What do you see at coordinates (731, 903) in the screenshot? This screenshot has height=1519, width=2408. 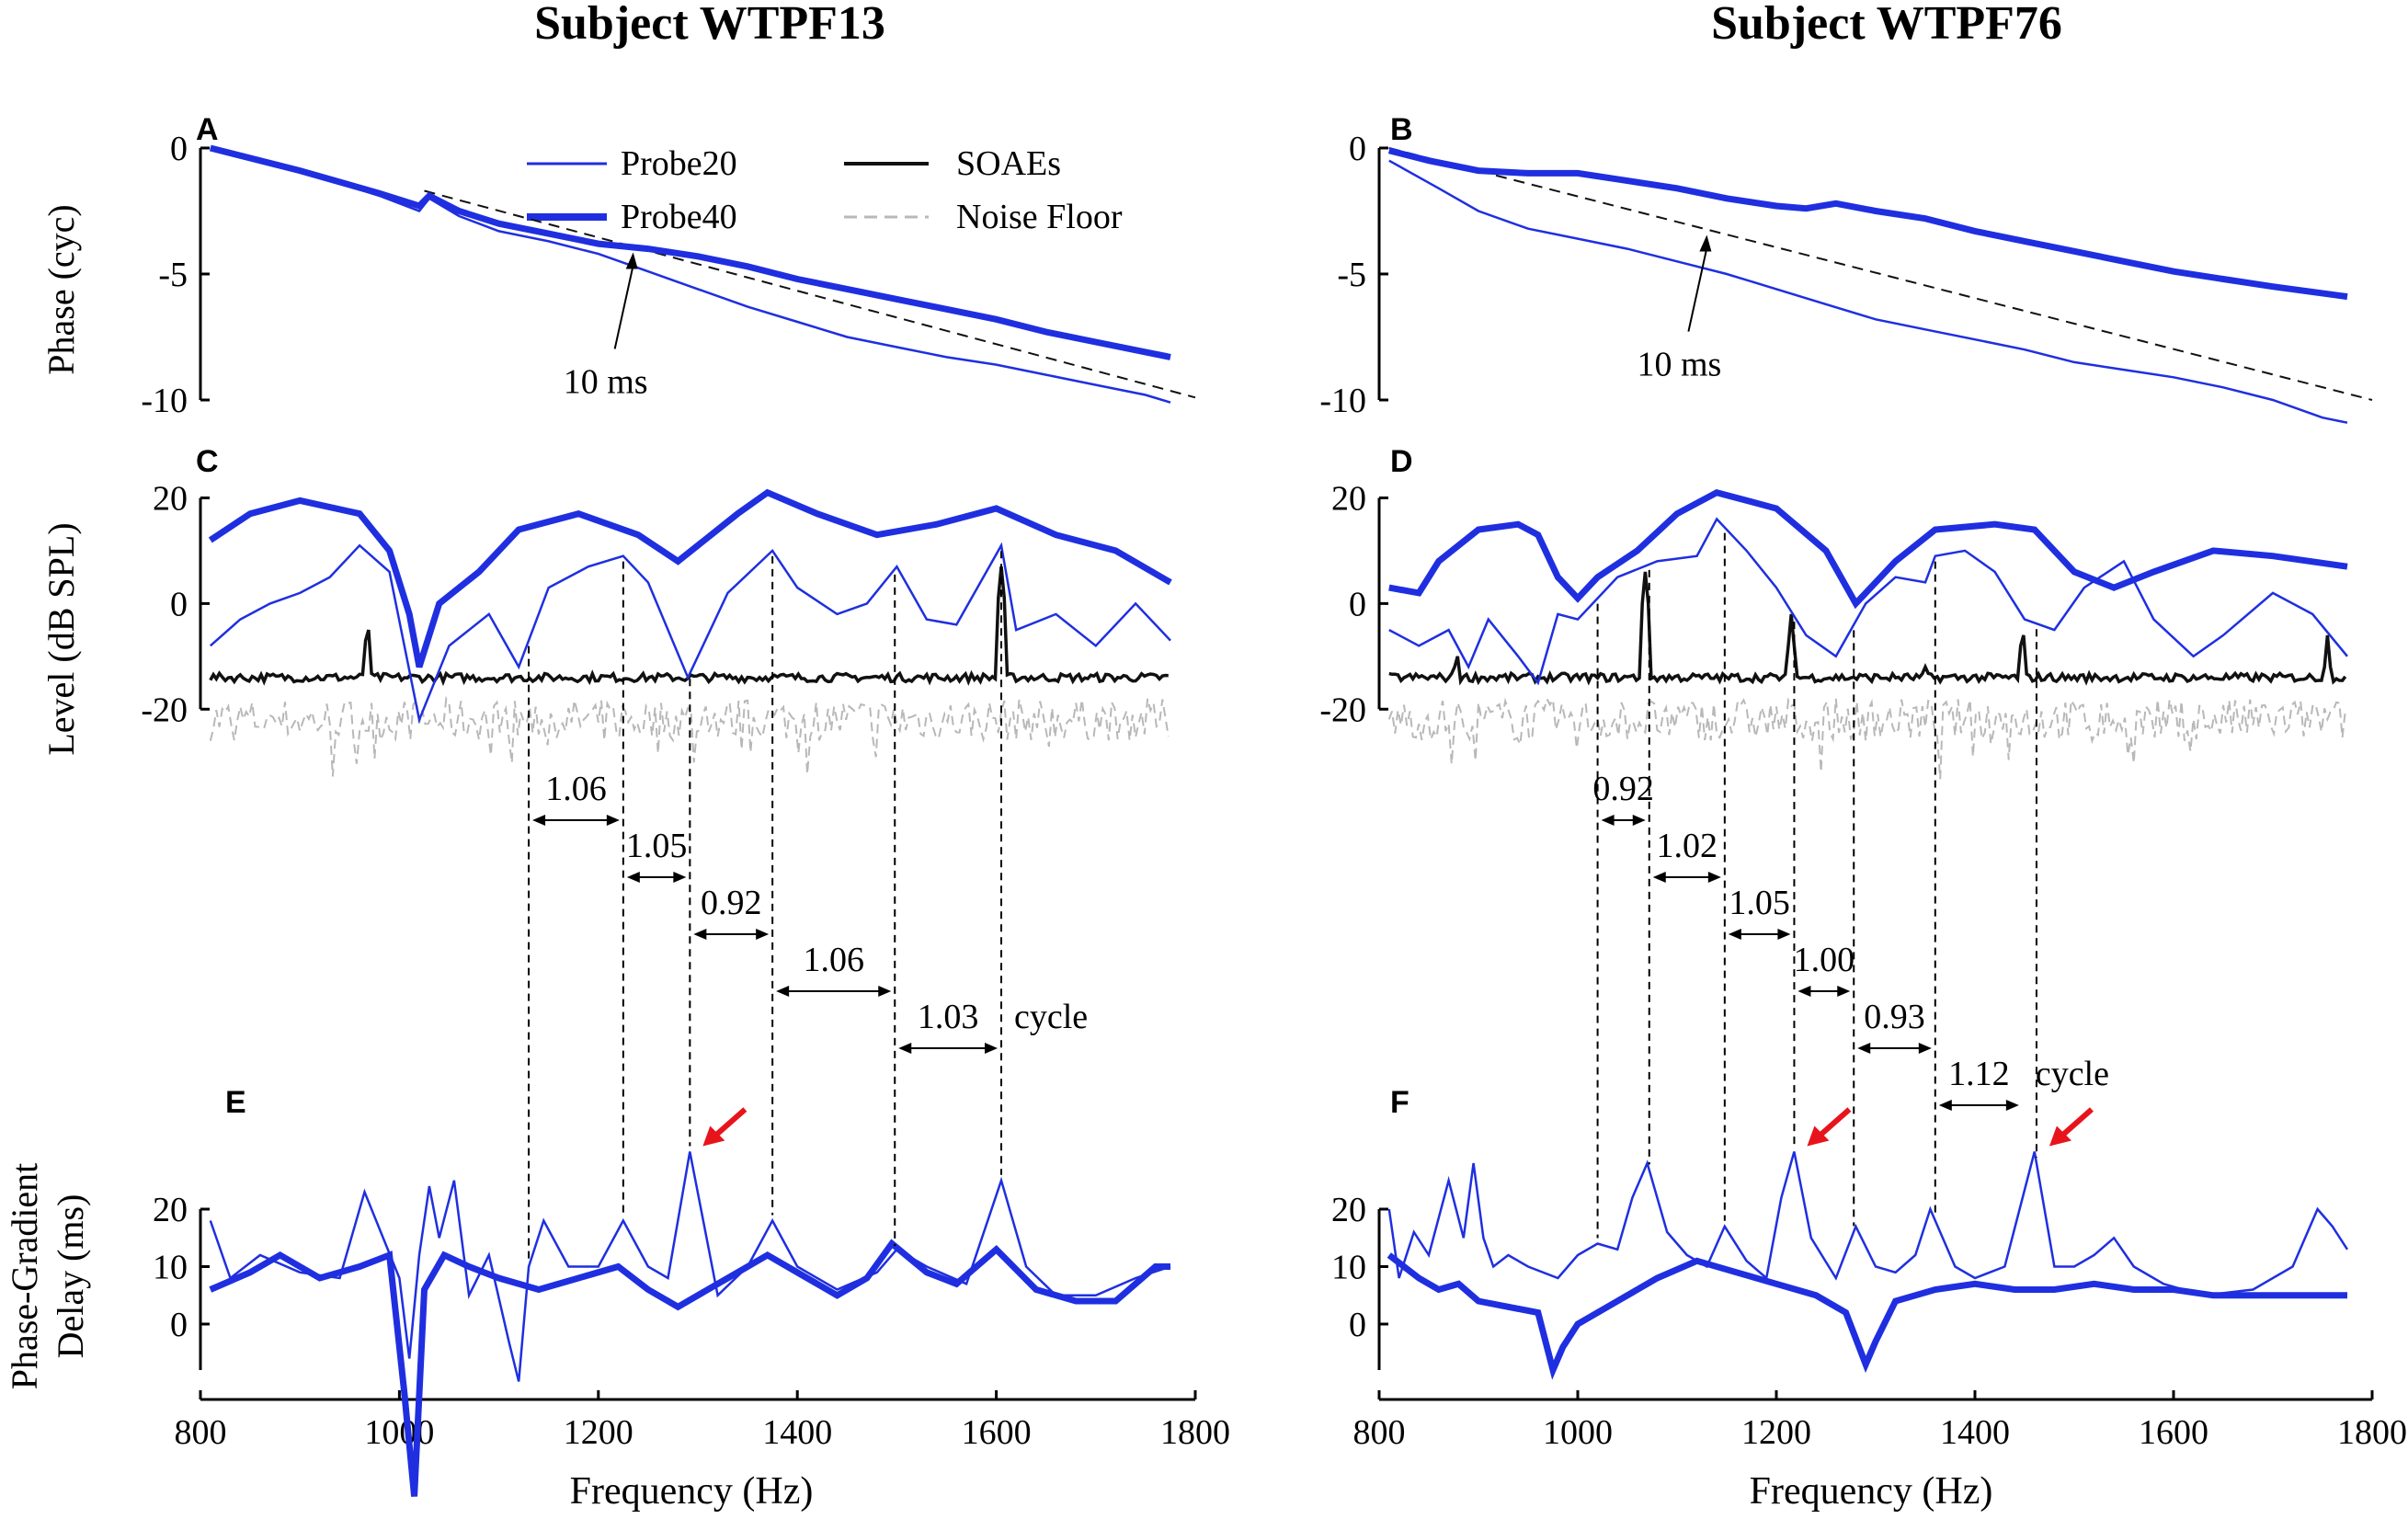 I see `spacing-value-label-left: 0.92` at bounding box center [731, 903].